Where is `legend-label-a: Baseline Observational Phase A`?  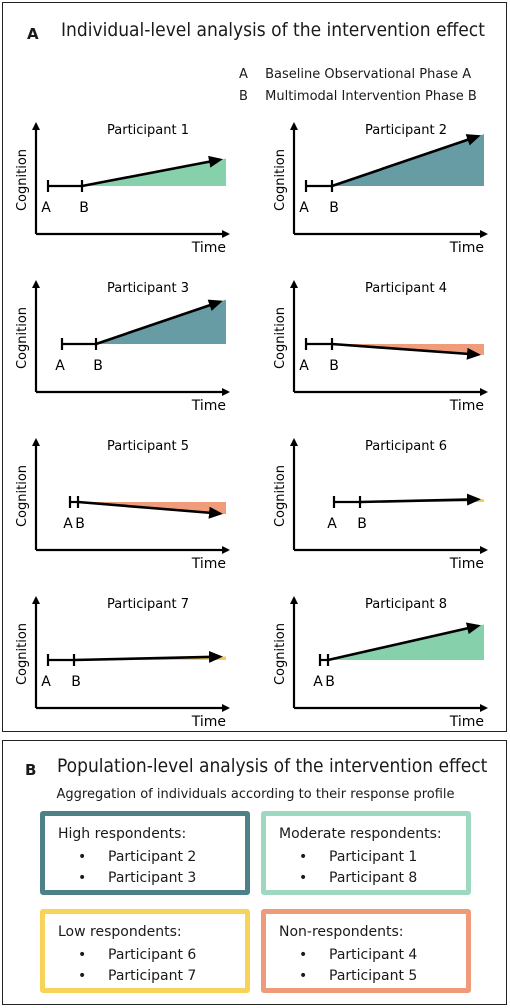
legend-label-a: Baseline Observational Phase A is located at coordinates (368, 74).